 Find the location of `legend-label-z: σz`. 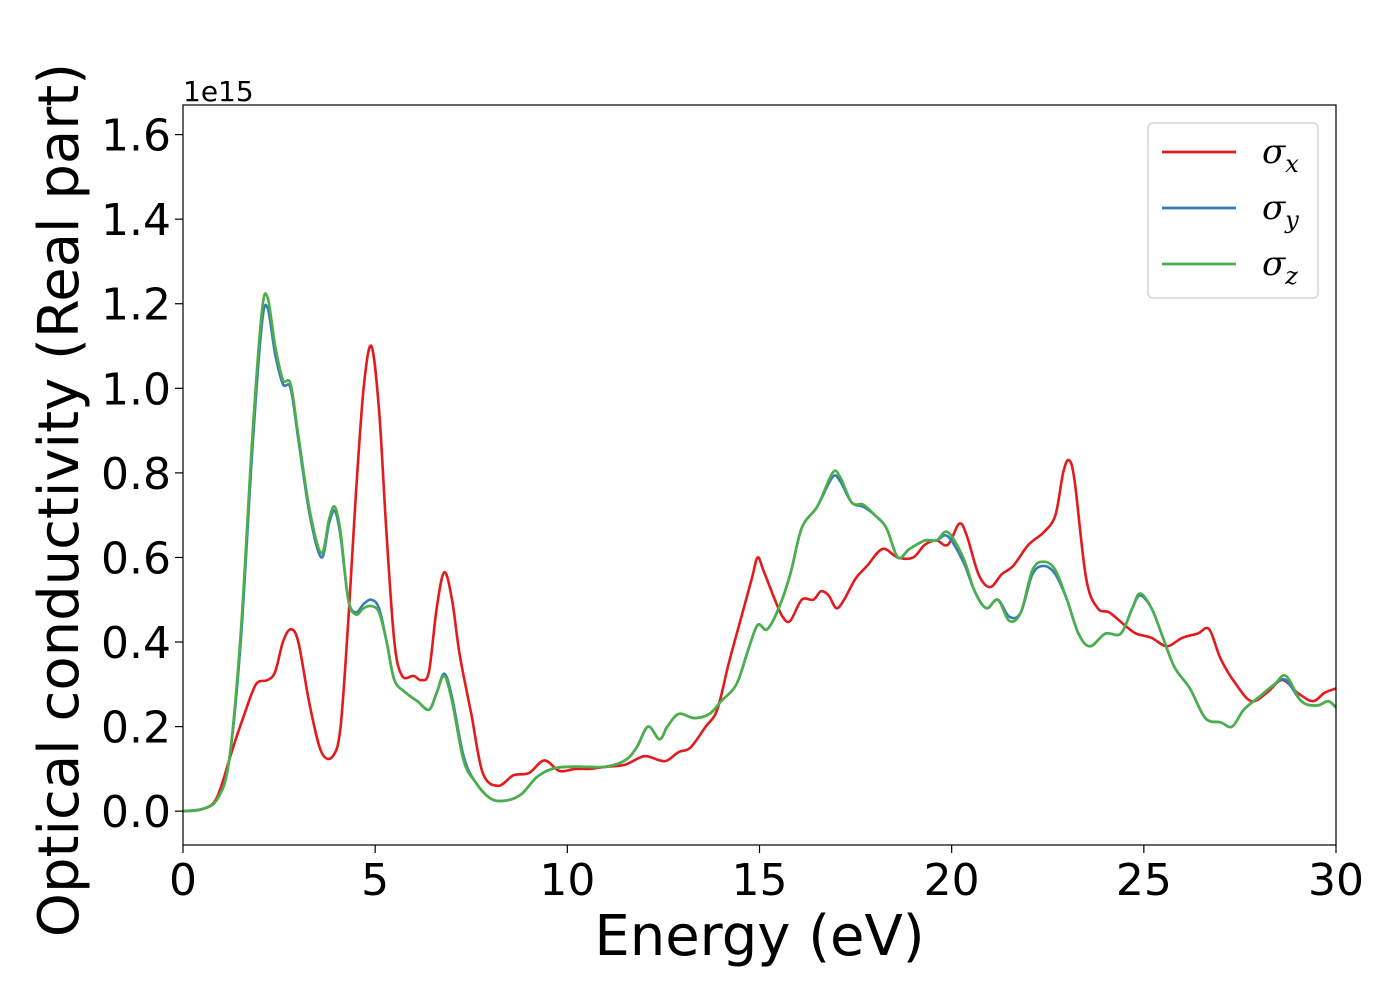

legend-label-z: σz is located at coordinates (1280, 267).